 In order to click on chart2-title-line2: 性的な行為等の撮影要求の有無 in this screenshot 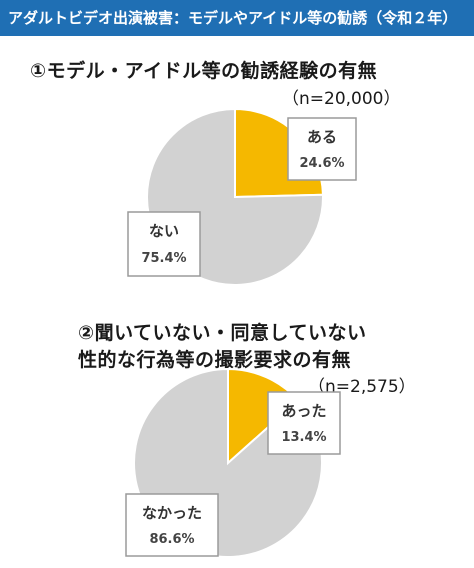, I will do `click(215, 360)`.